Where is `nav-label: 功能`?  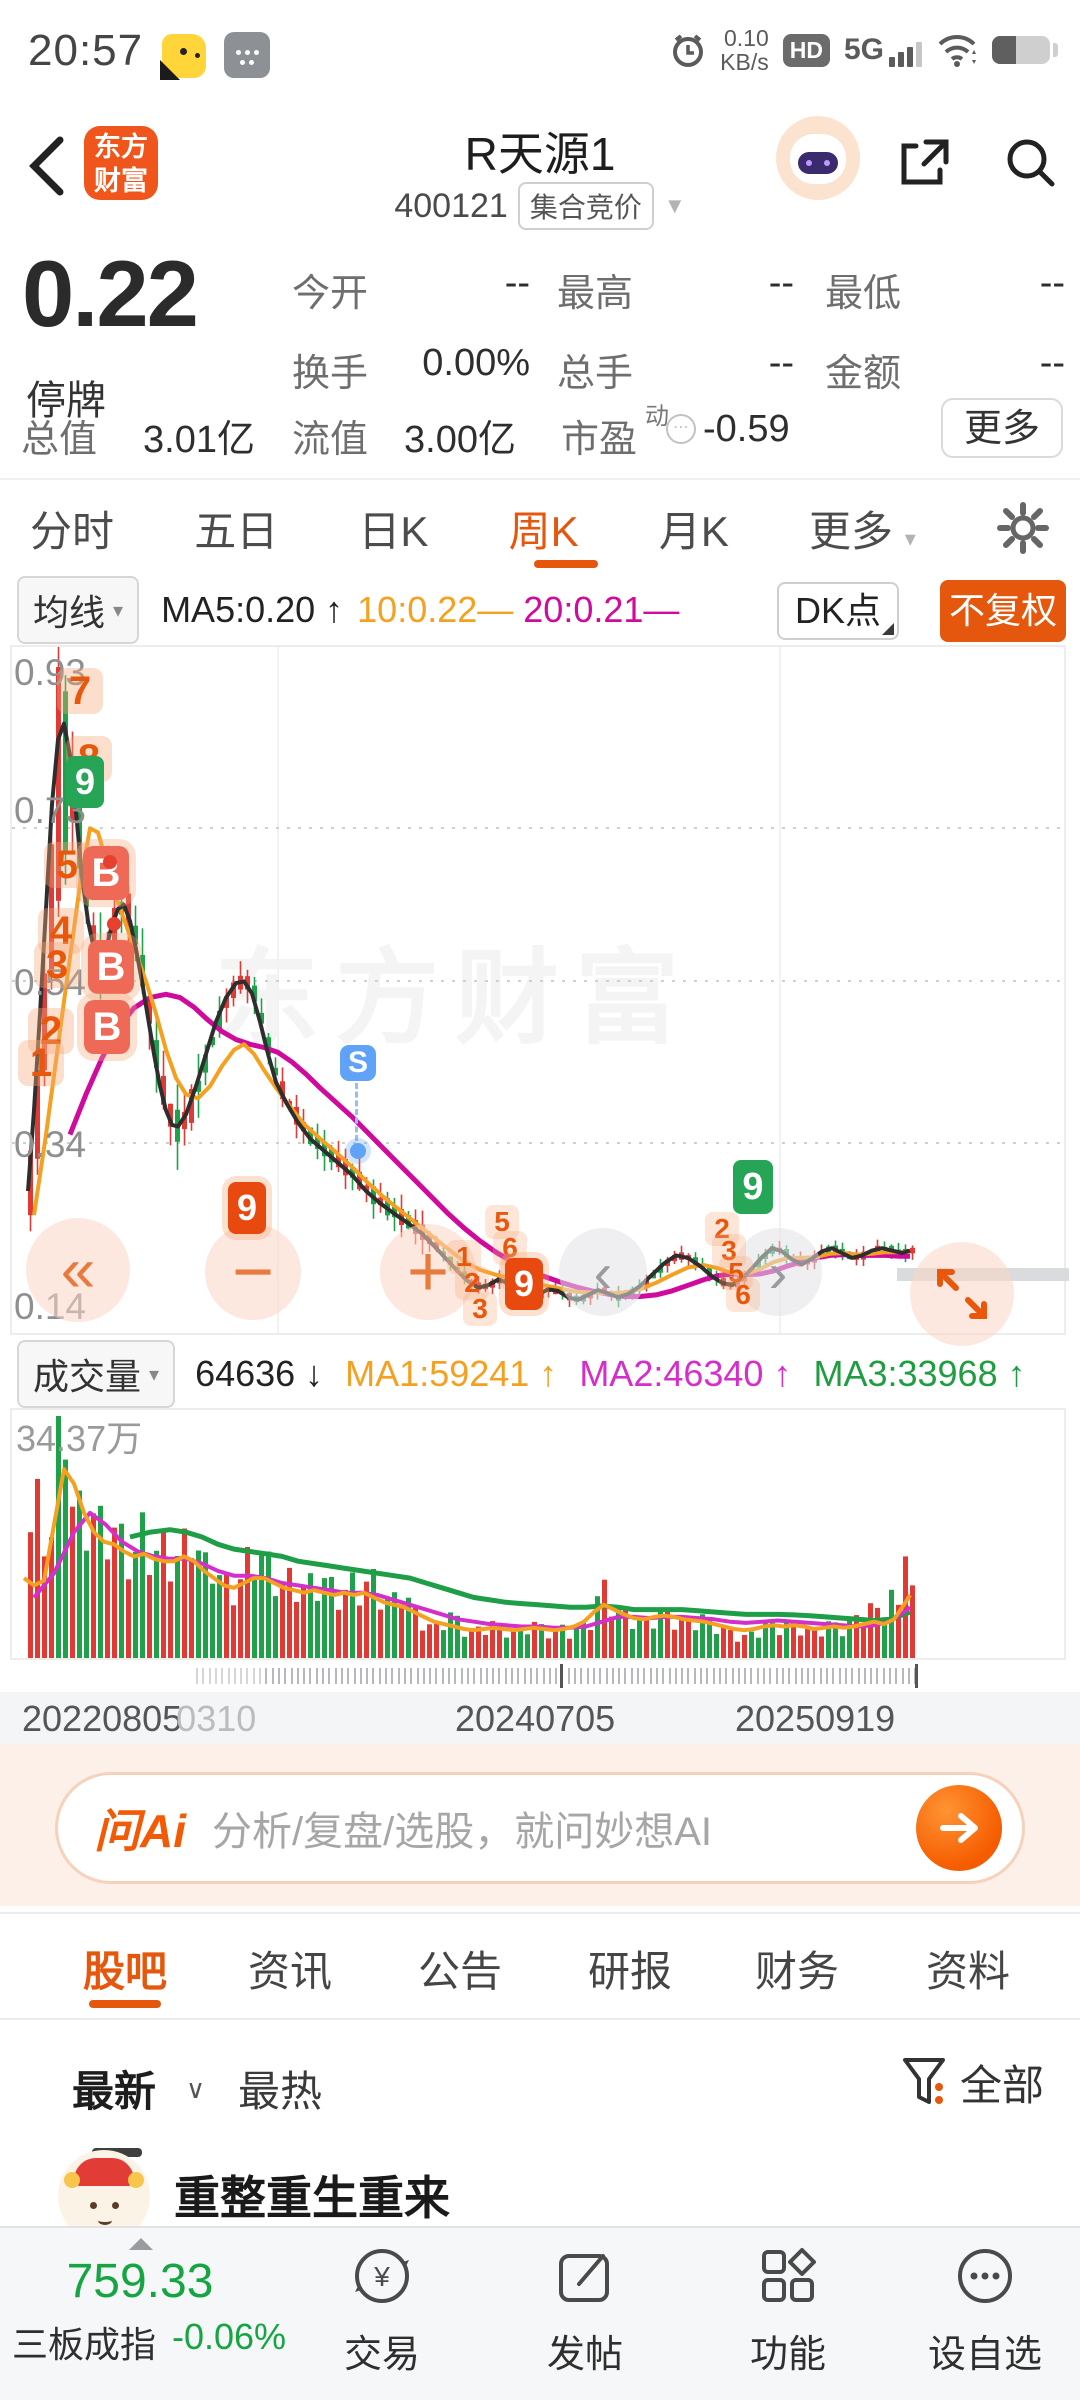
nav-label: 功能 is located at coordinates (787, 2355).